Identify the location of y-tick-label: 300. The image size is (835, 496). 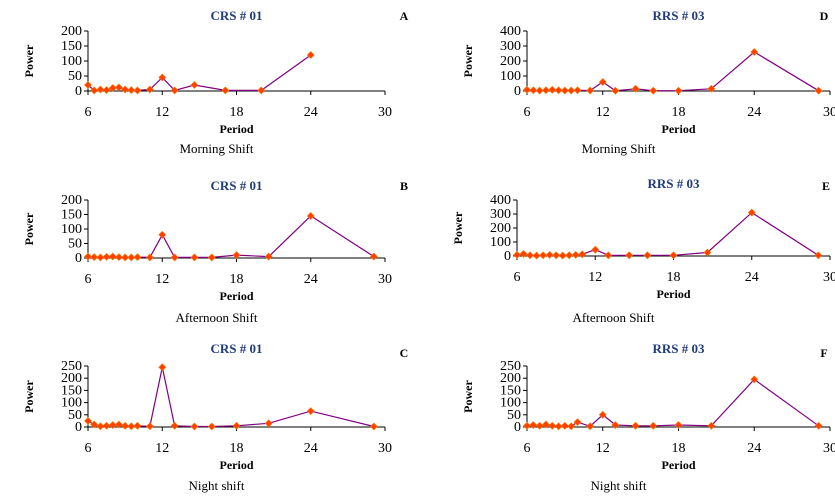
(500, 214).